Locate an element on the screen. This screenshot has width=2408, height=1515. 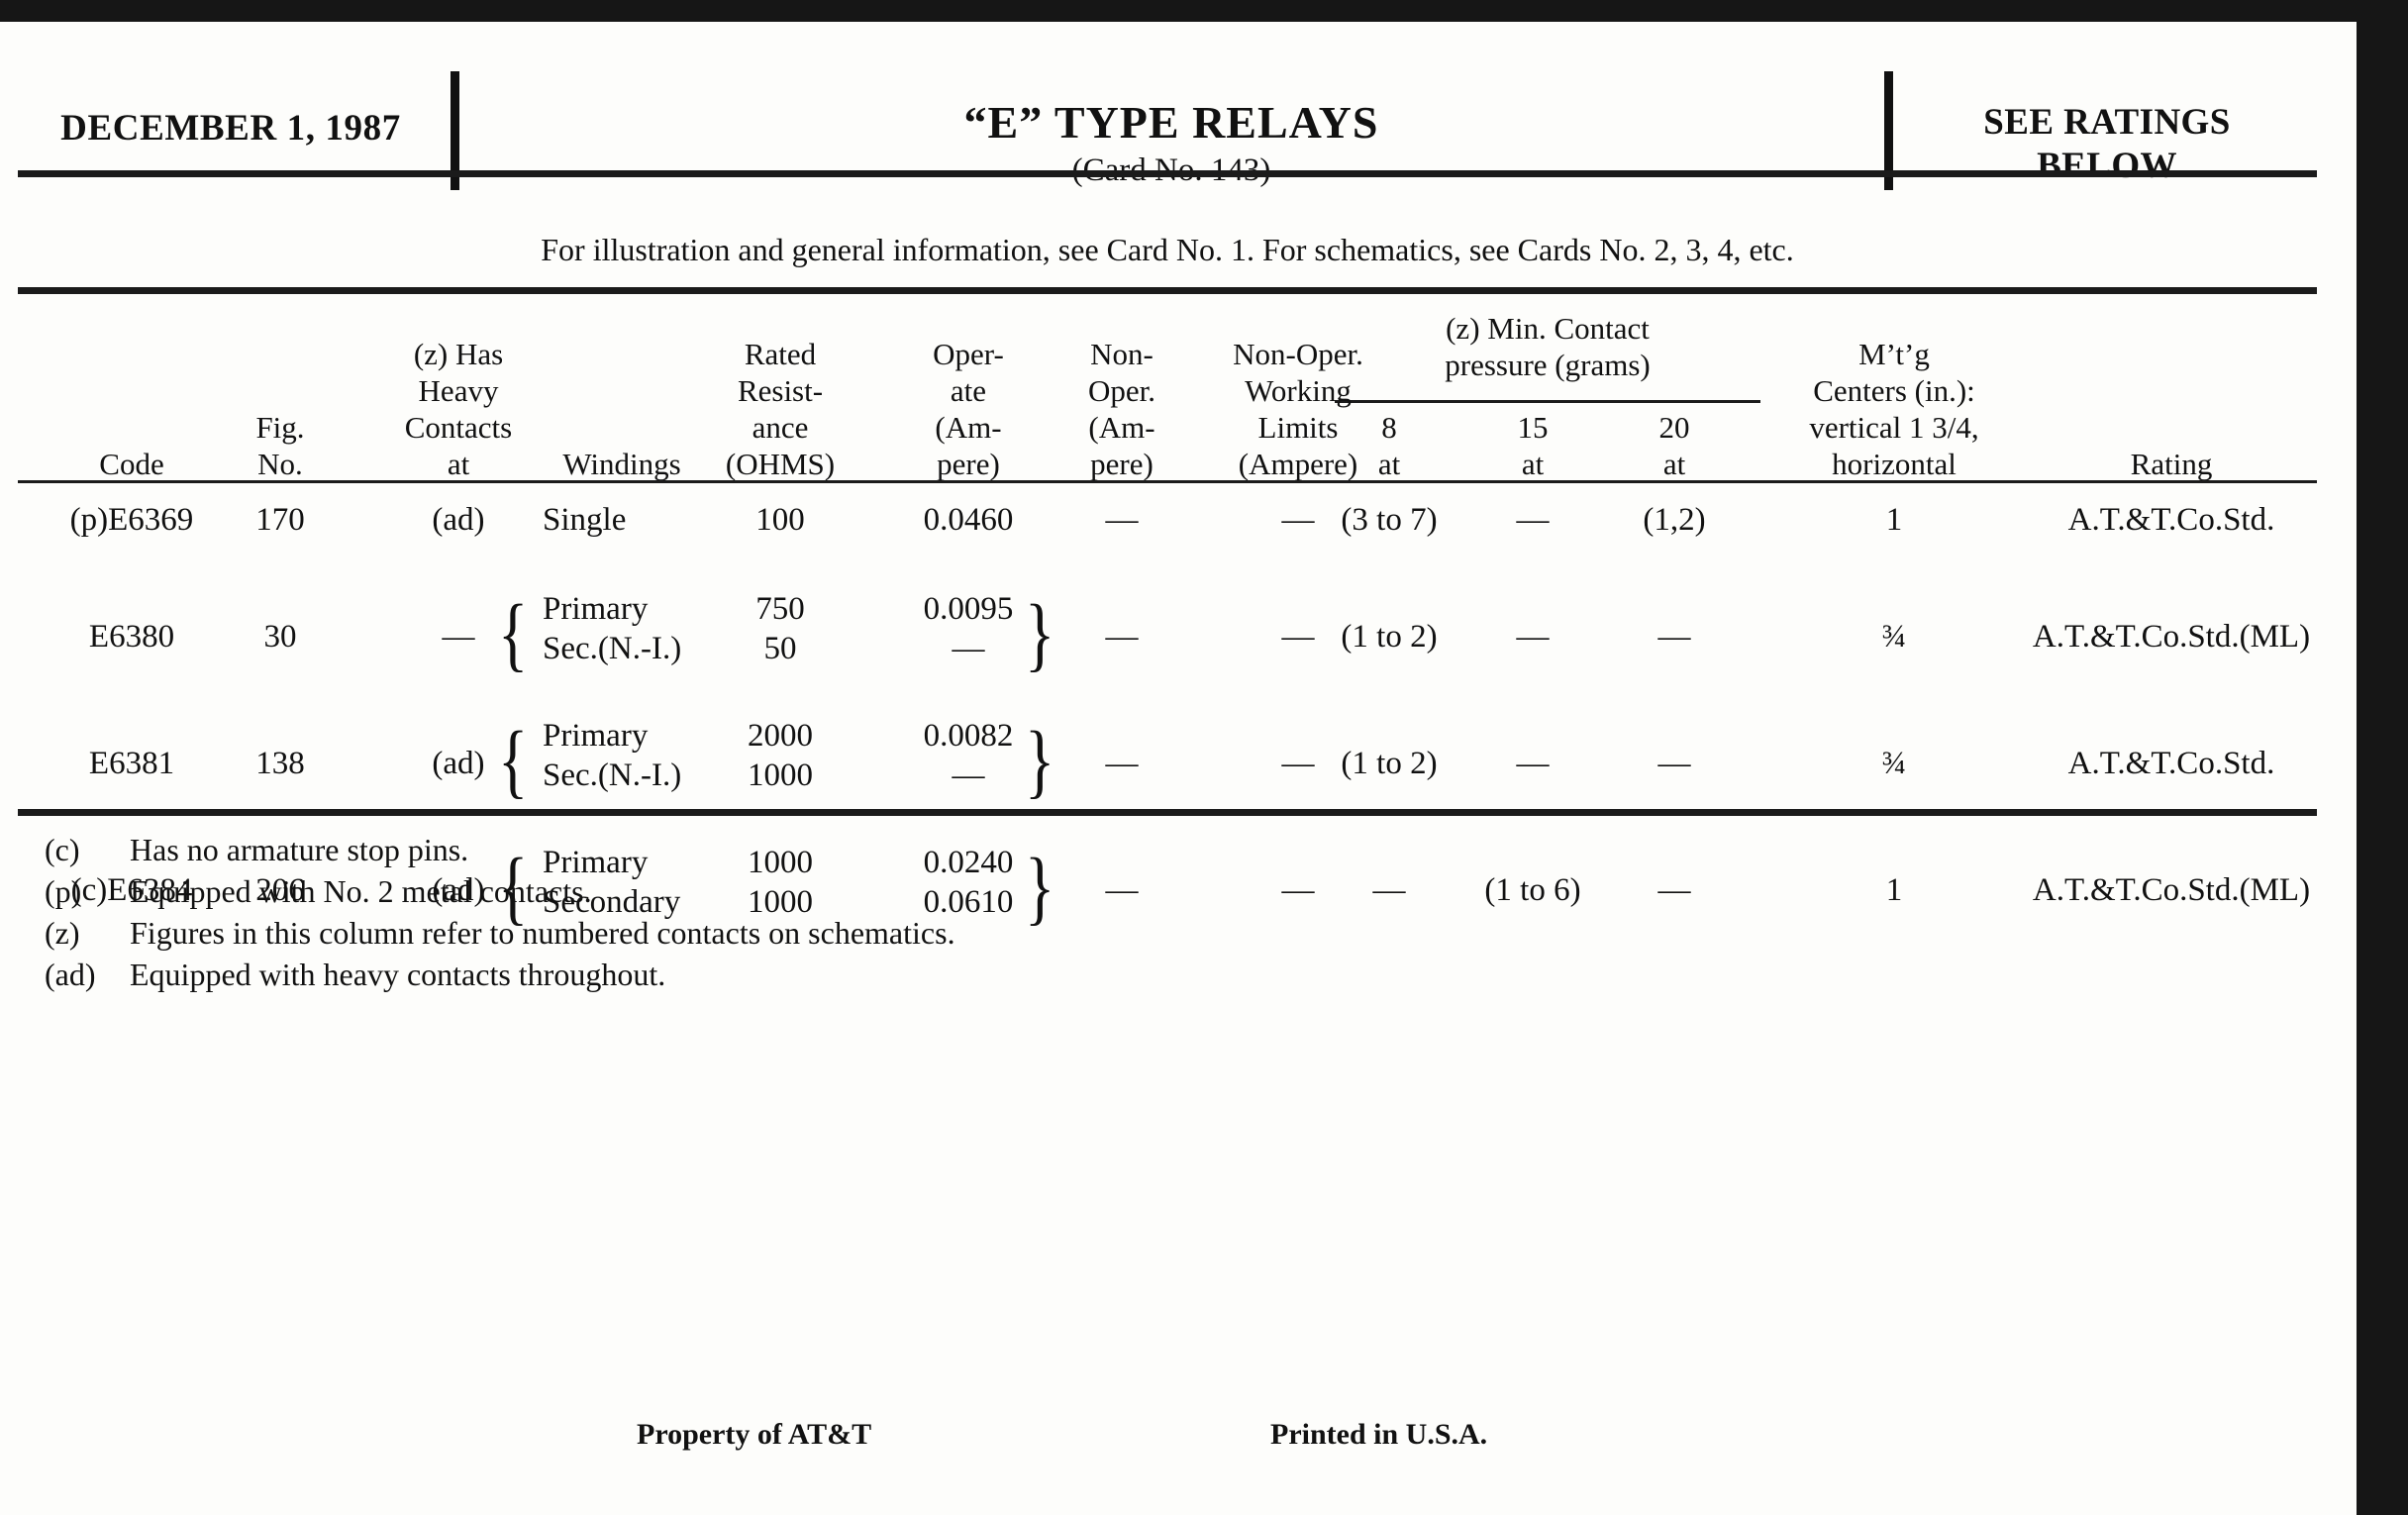
footnote-tag: (ad) is located at coordinates (70, 975).